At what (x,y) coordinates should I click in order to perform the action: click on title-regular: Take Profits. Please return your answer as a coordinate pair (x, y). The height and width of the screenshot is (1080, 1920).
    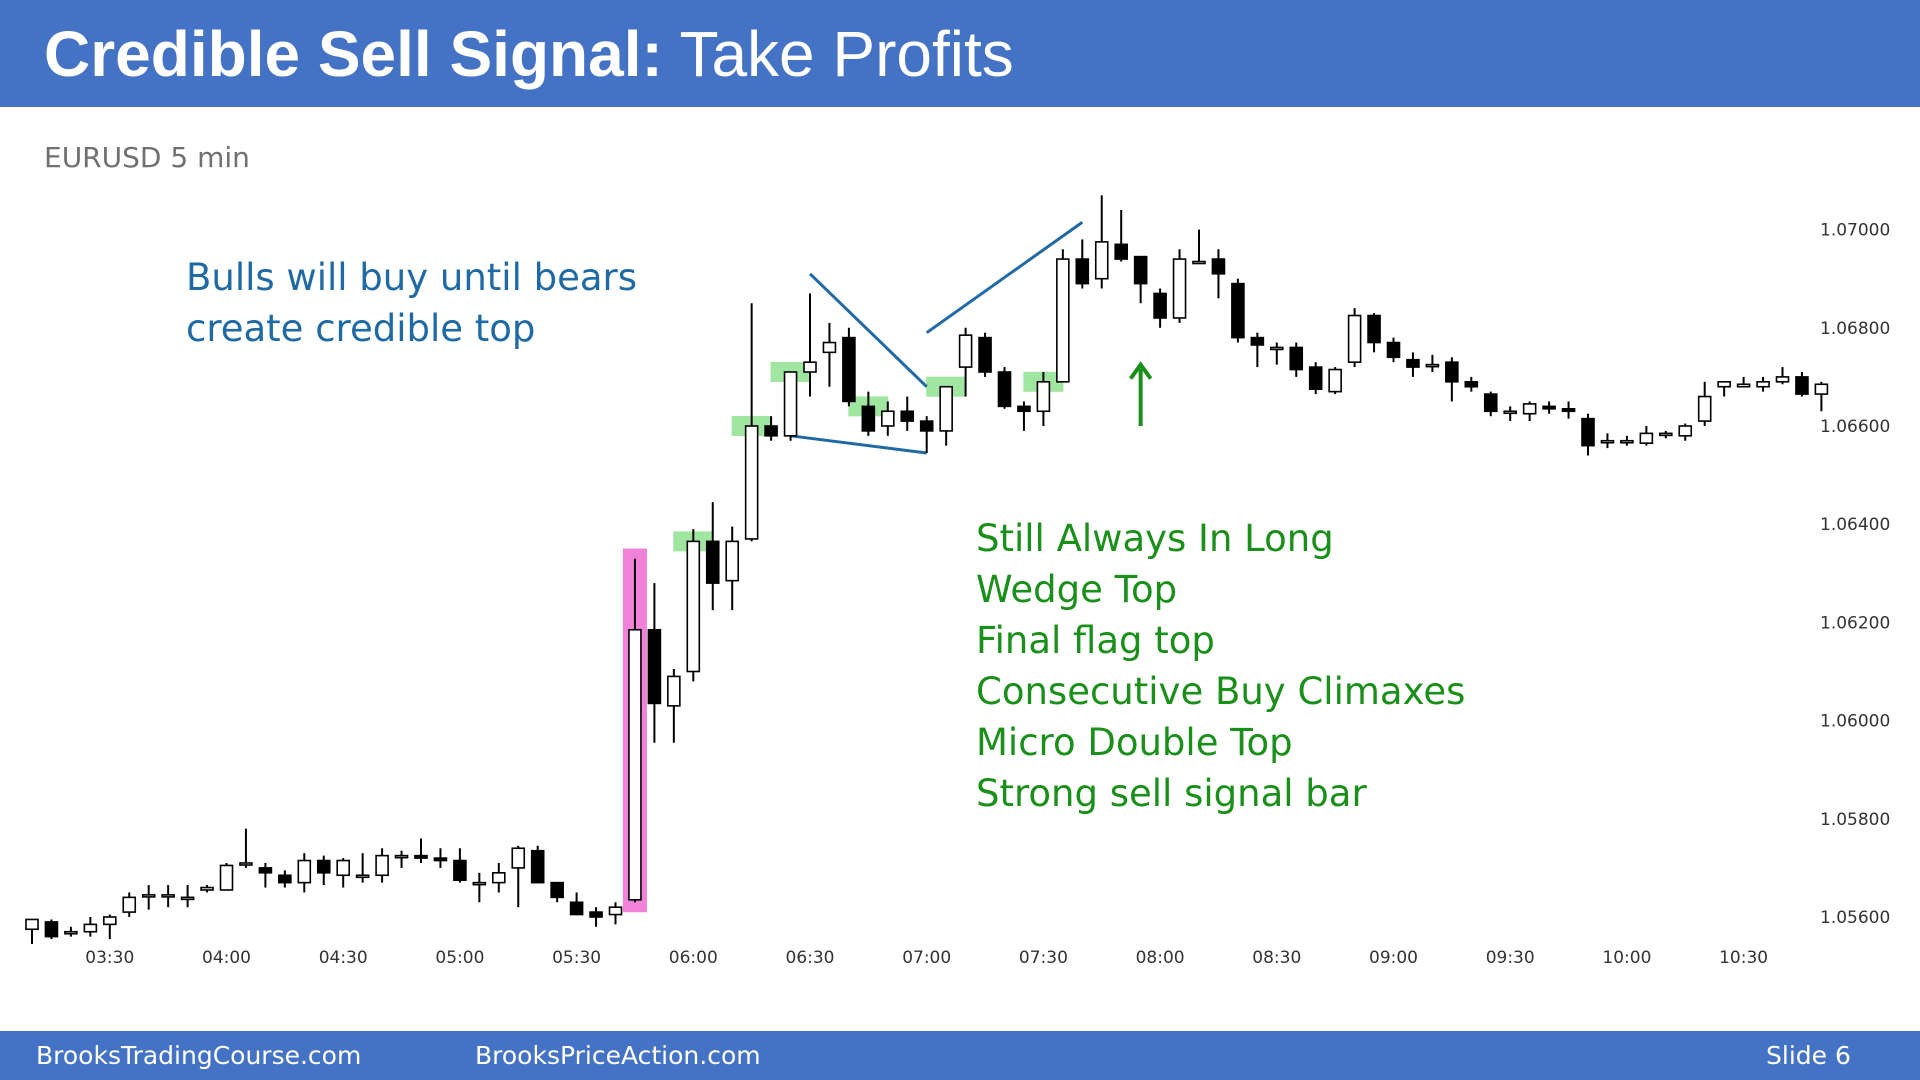
    Looking at the image, I should click on (846, 54).